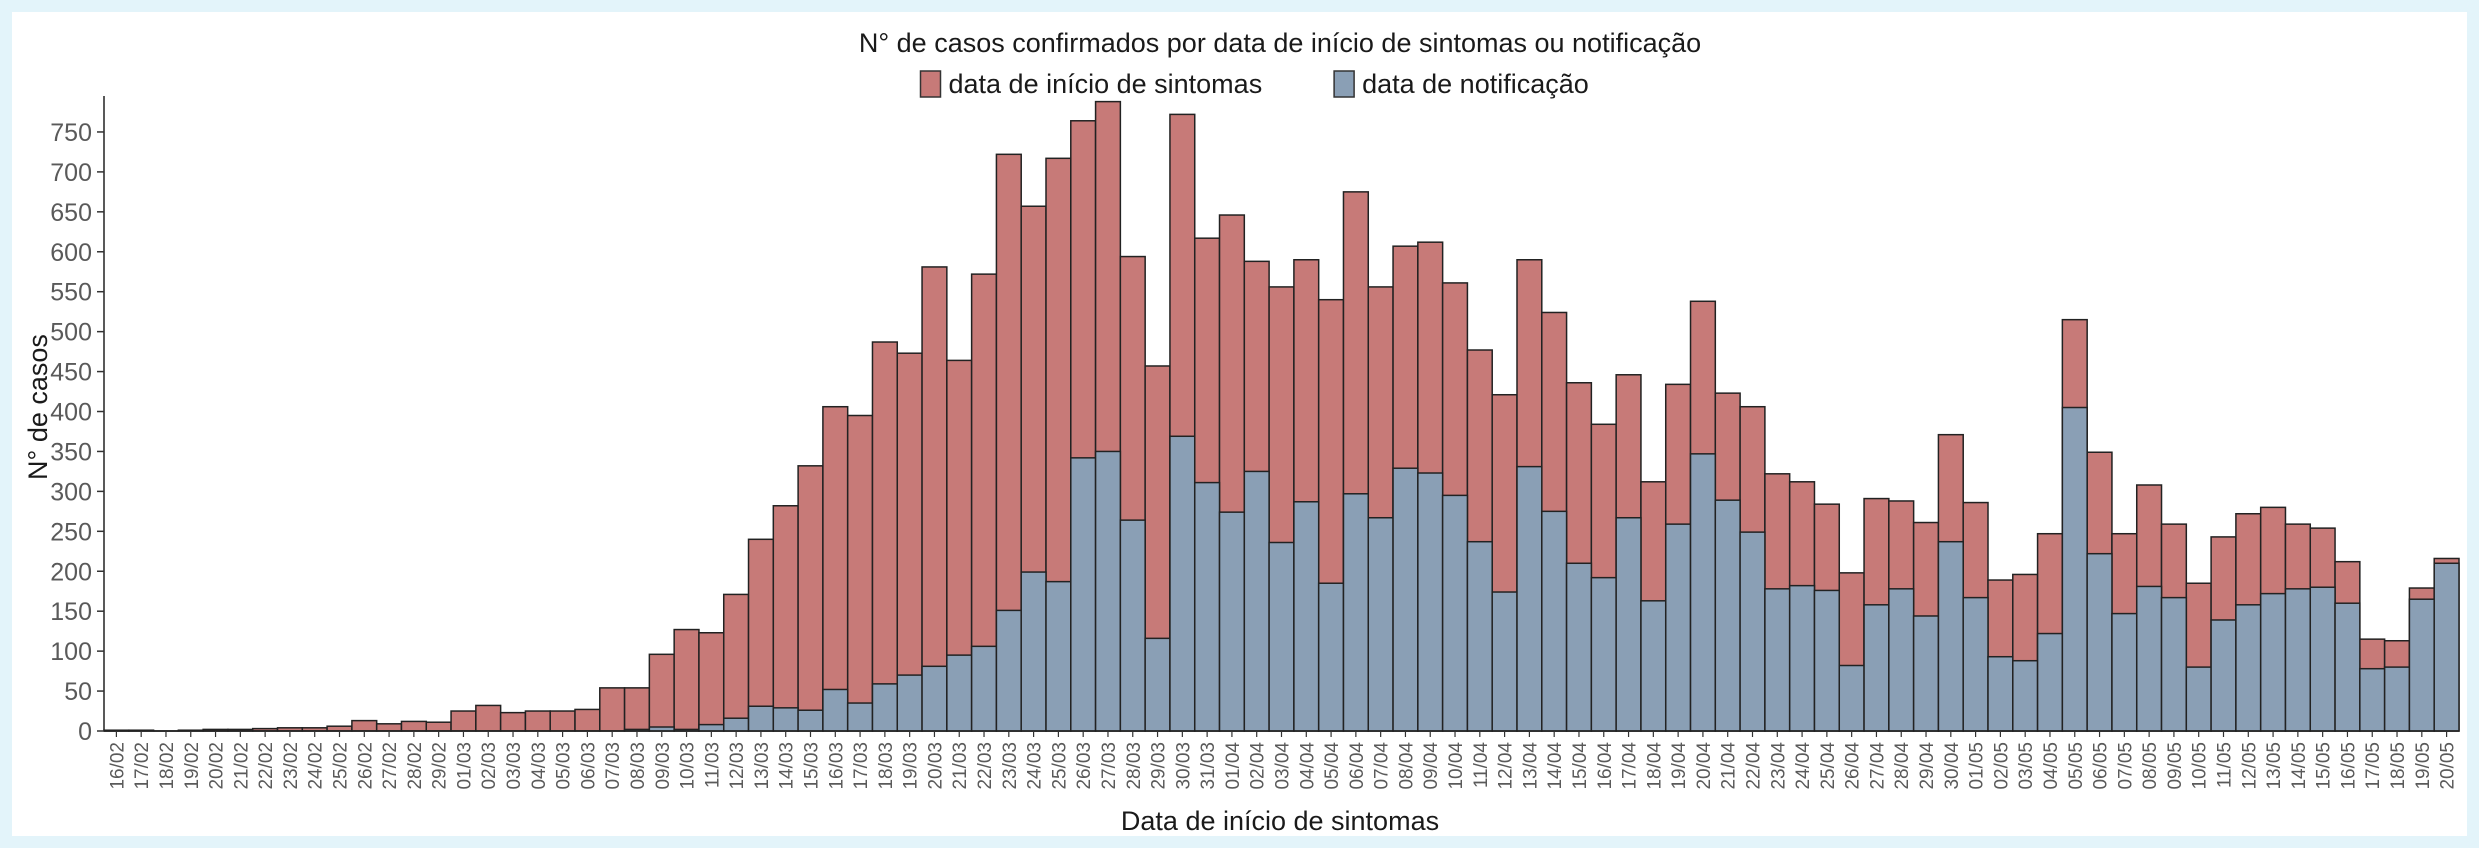 The height and width of the screenshot is (848, 2479). Describe the element at coordinates (2274, 766) in the screenshot. I see `x-tick-label: 13/05` at that location.